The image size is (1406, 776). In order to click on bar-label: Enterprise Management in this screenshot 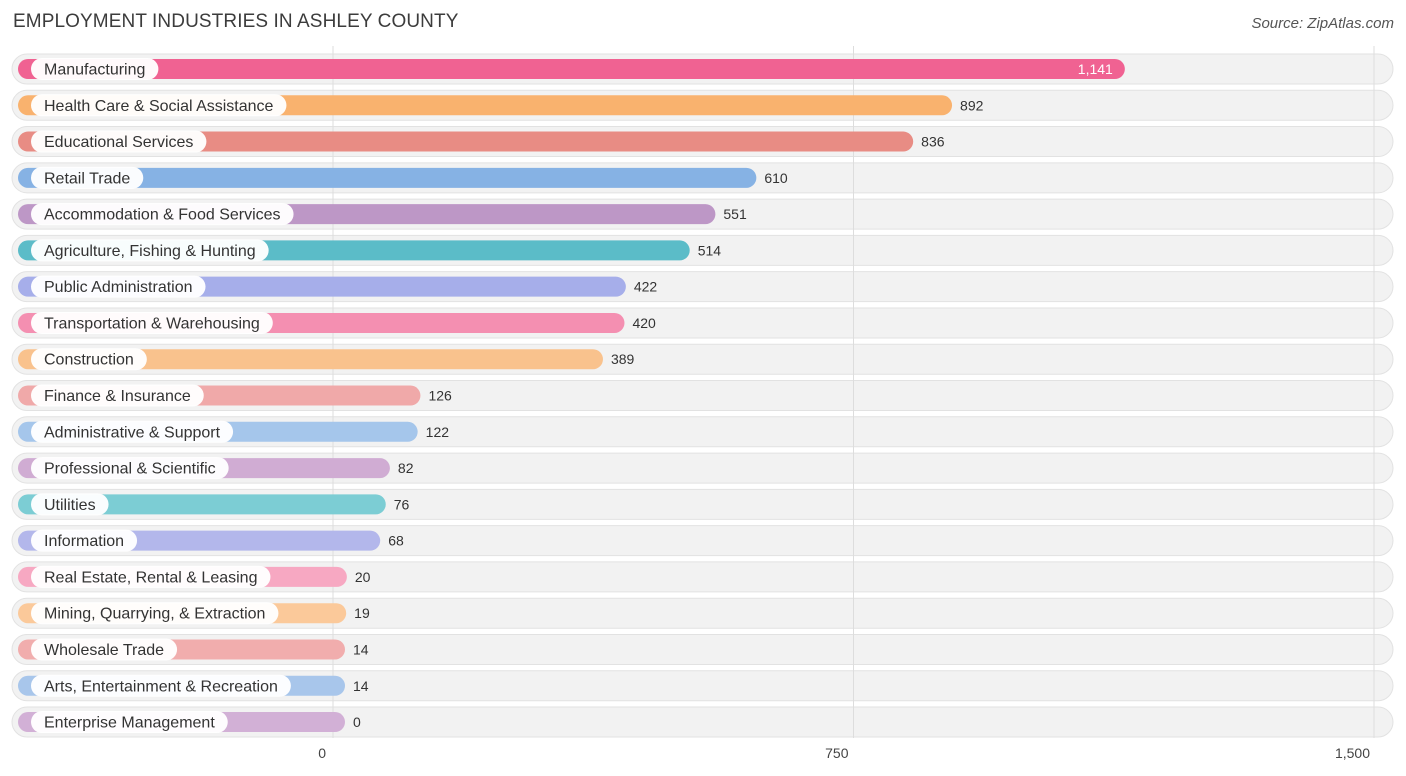, I will do `click(129, 723)`.